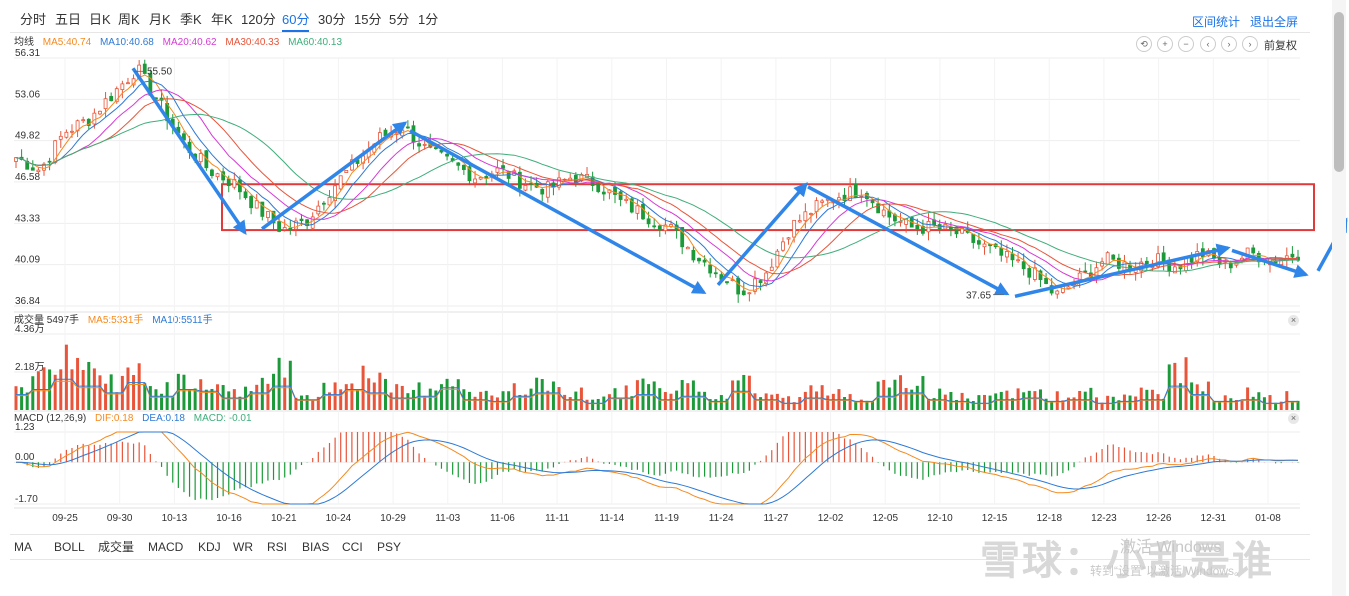 The width and height of the screenshot is (1349, 596). What do you see at coordinates (252, 42) in the screenshot?
I see `ma30-legend: MA30:40.33` at bounding box center [252, 42].